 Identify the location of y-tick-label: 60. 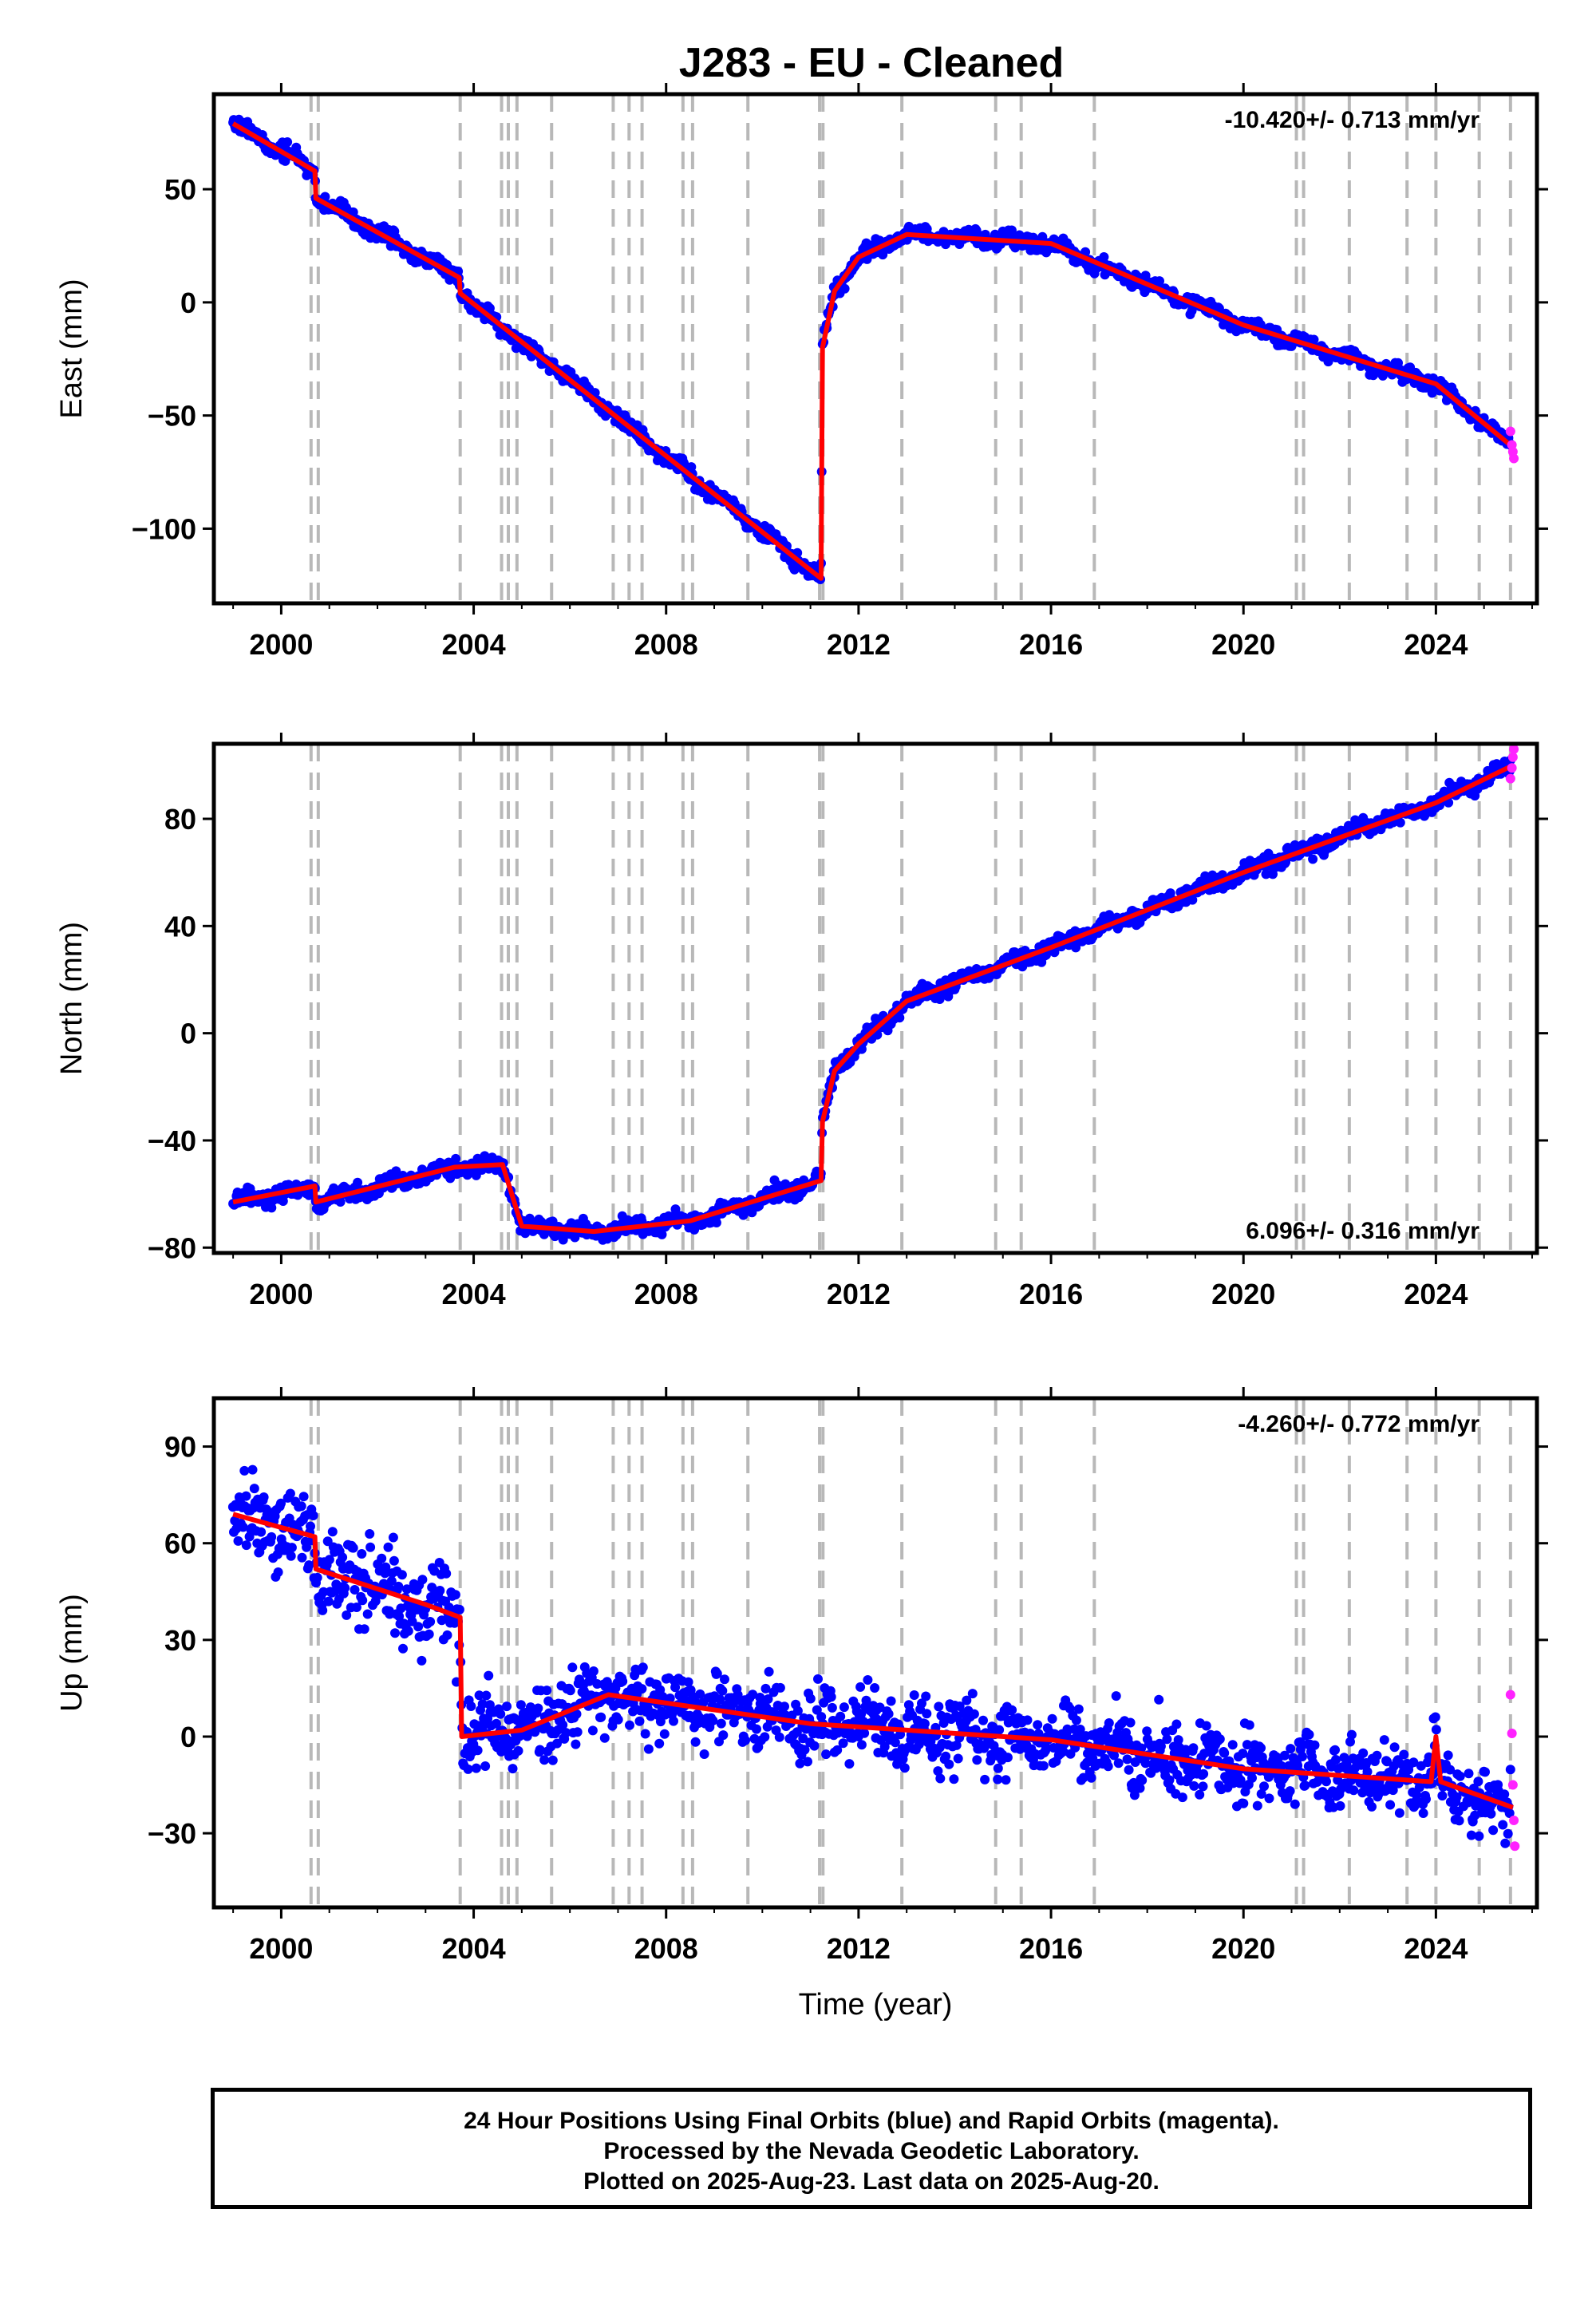
(180, 1544).